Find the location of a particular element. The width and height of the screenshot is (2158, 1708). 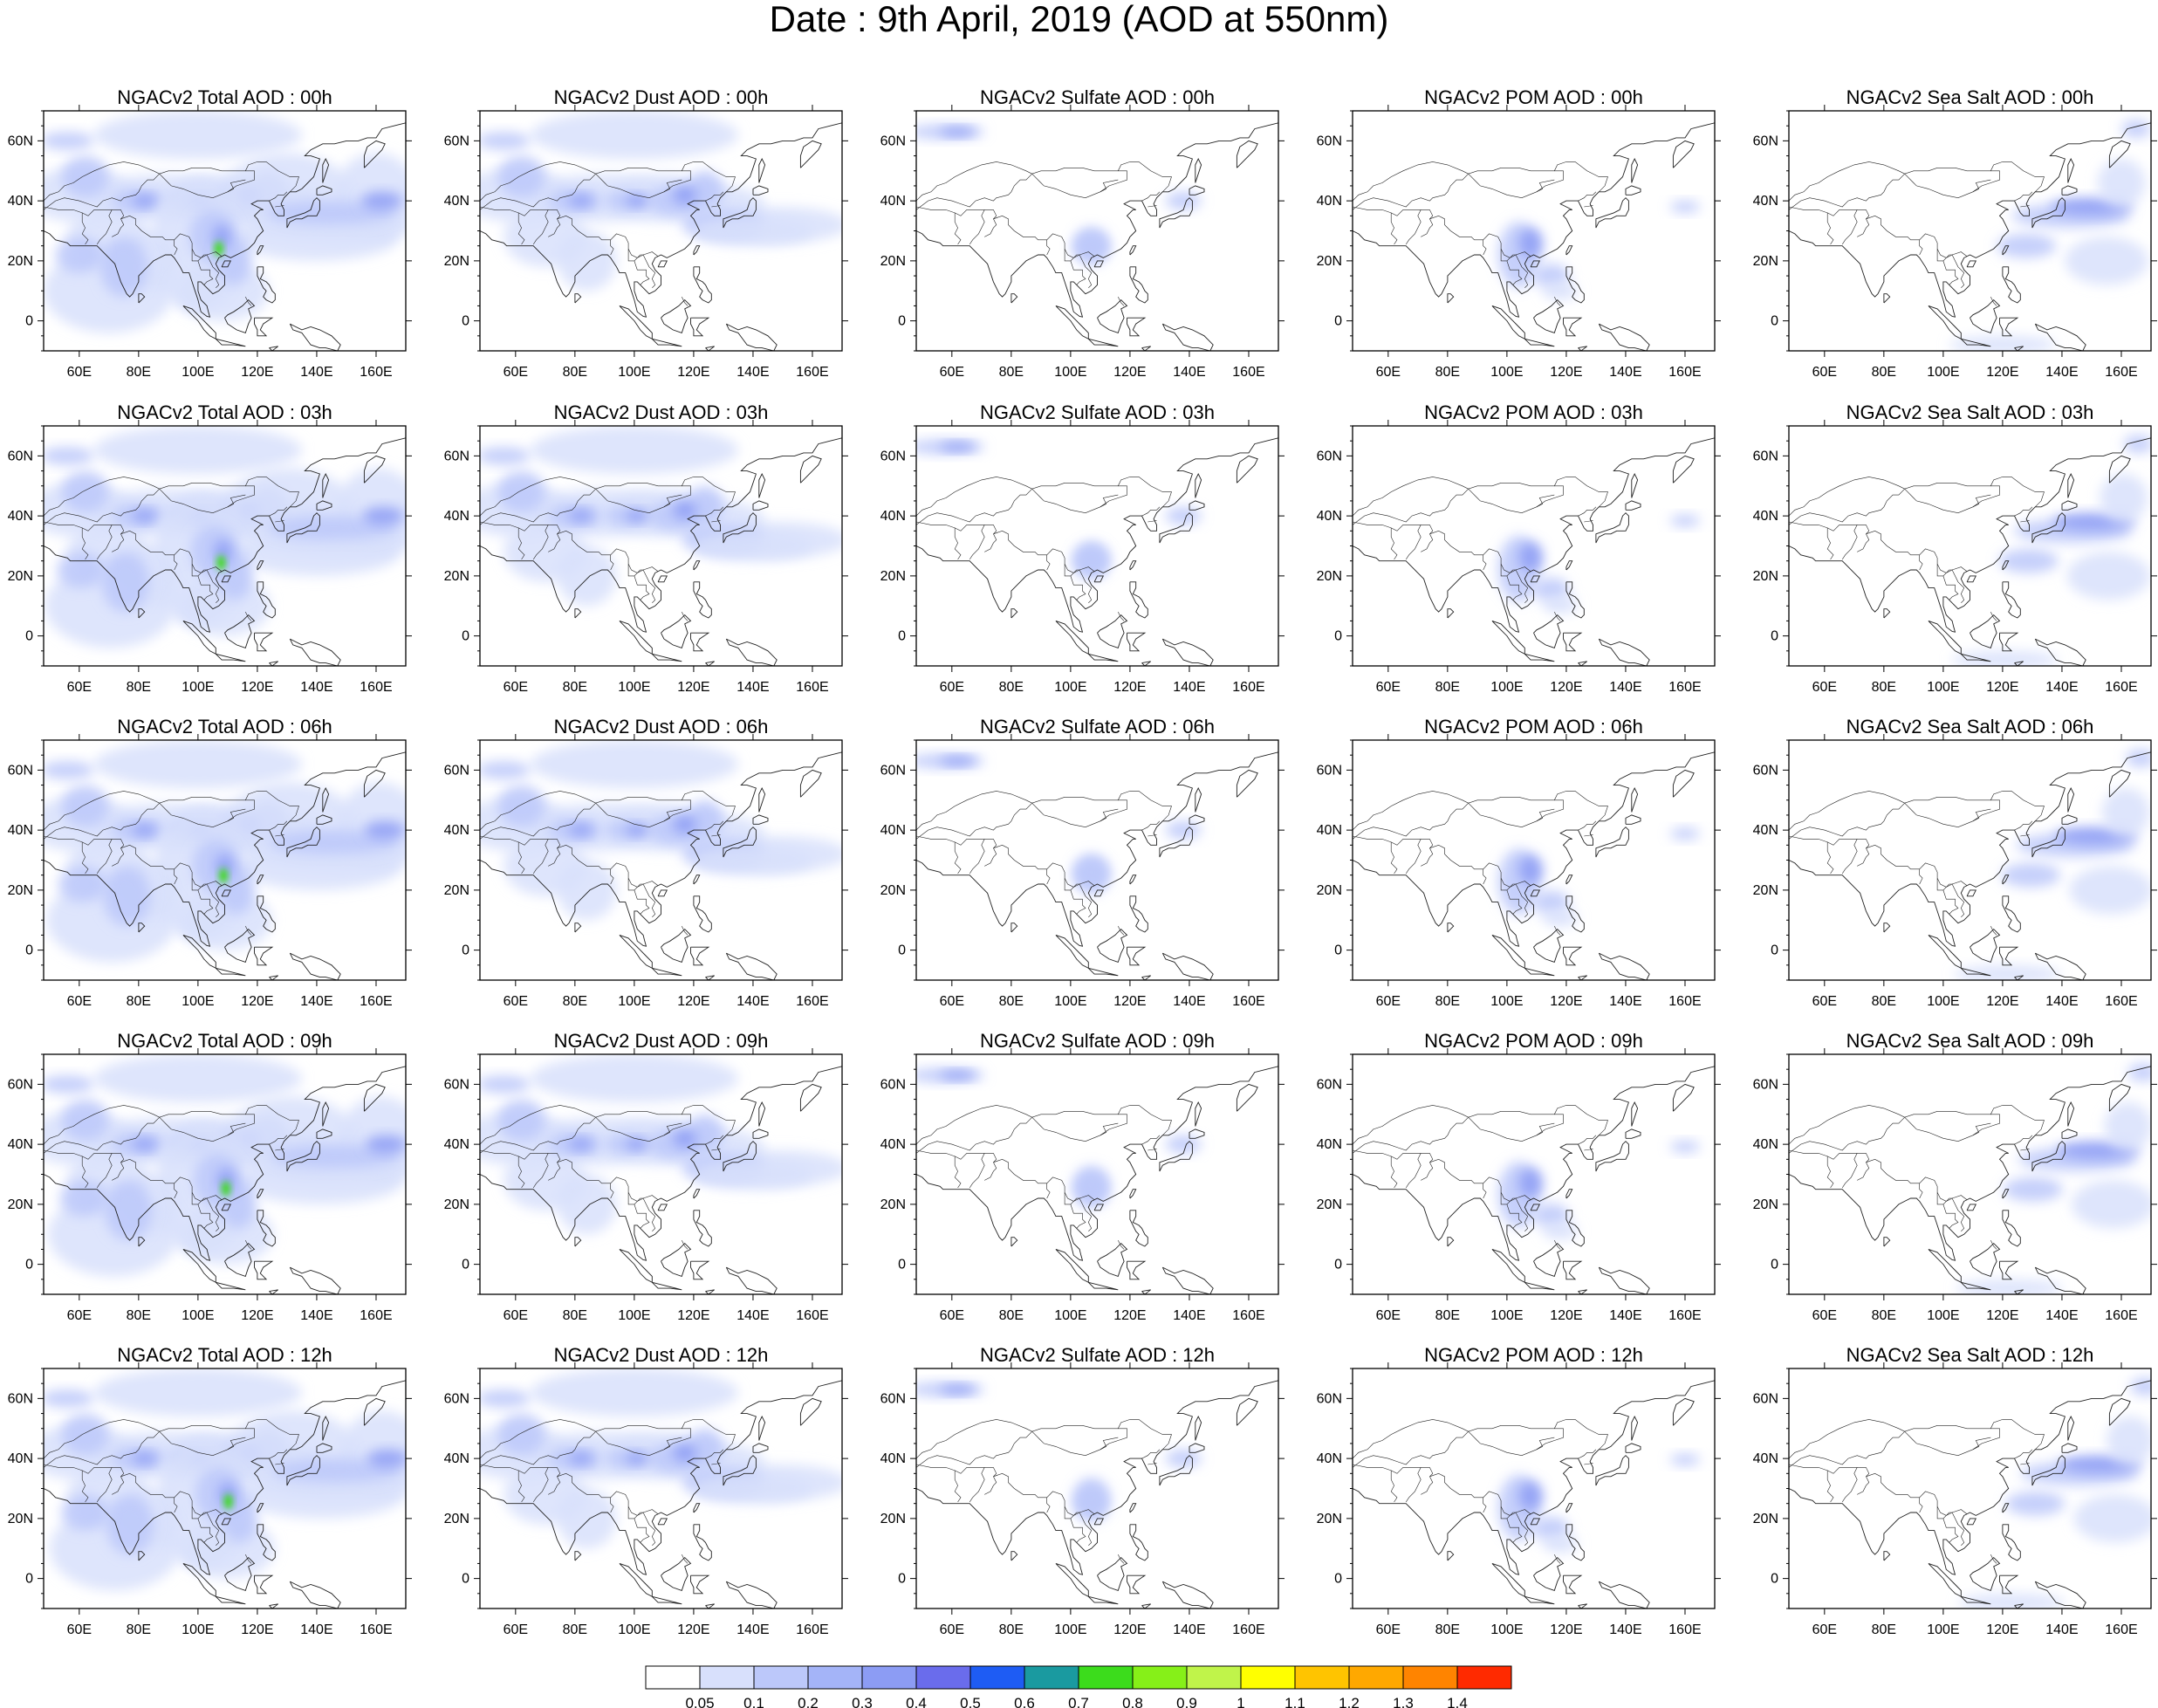

panel-title: NGACv2 Sulfate AOD : 00h is located at coordinates (1097, 97).